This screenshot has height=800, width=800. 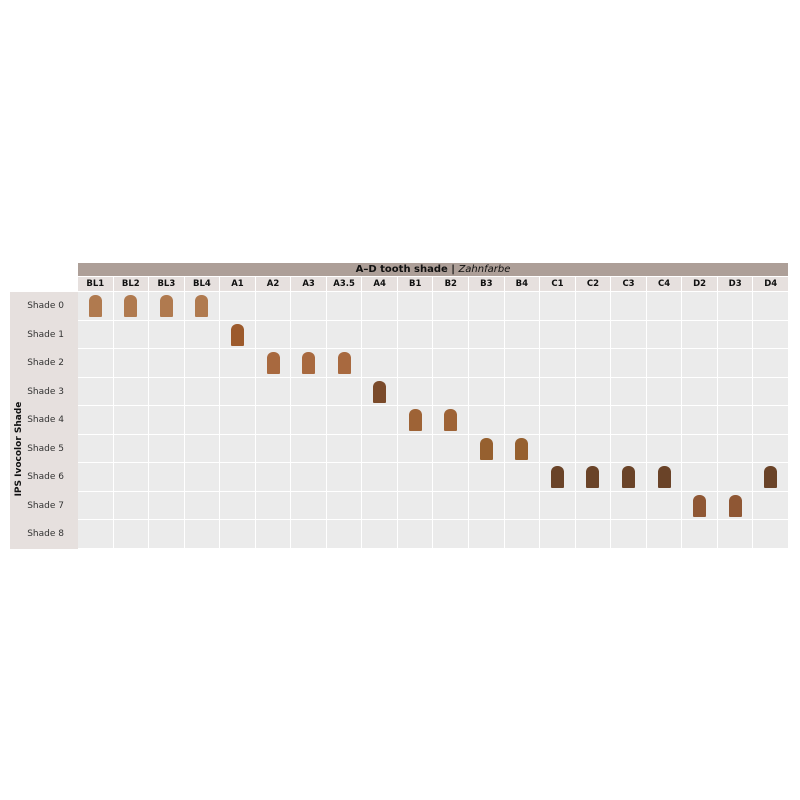 I want to click on column-header: BL4, so click(x=202, y=284).